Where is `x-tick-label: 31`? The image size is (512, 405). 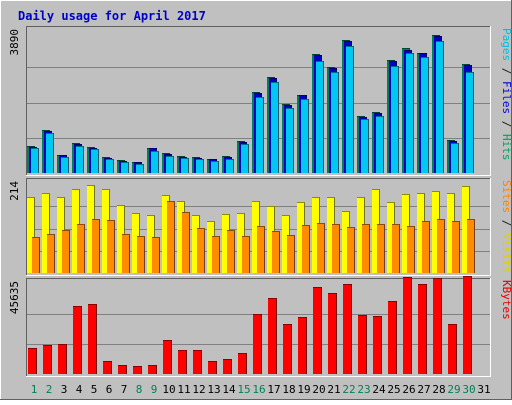 x-tick-label: 31 is located at coordinates (483, 389).